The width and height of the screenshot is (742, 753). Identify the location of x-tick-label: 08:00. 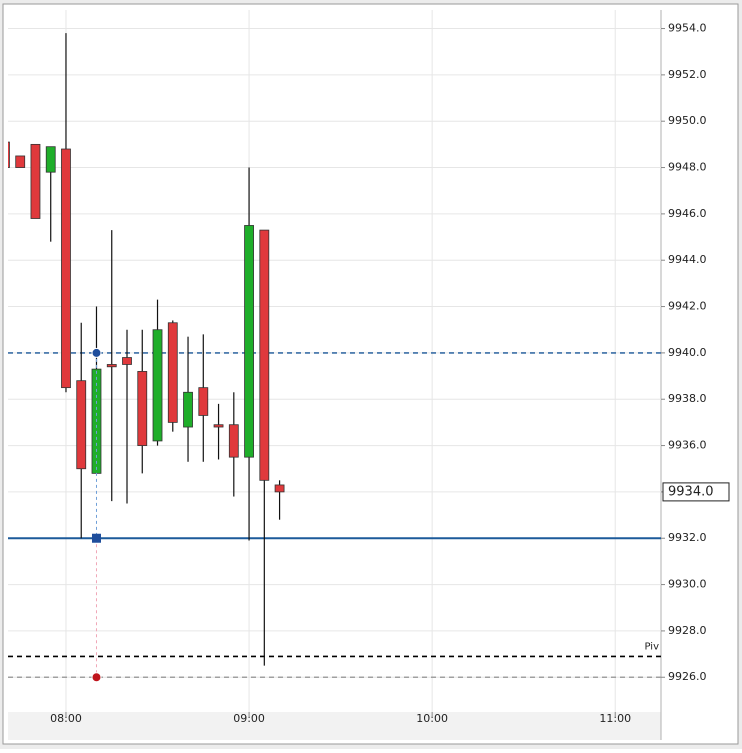
(66, 718).